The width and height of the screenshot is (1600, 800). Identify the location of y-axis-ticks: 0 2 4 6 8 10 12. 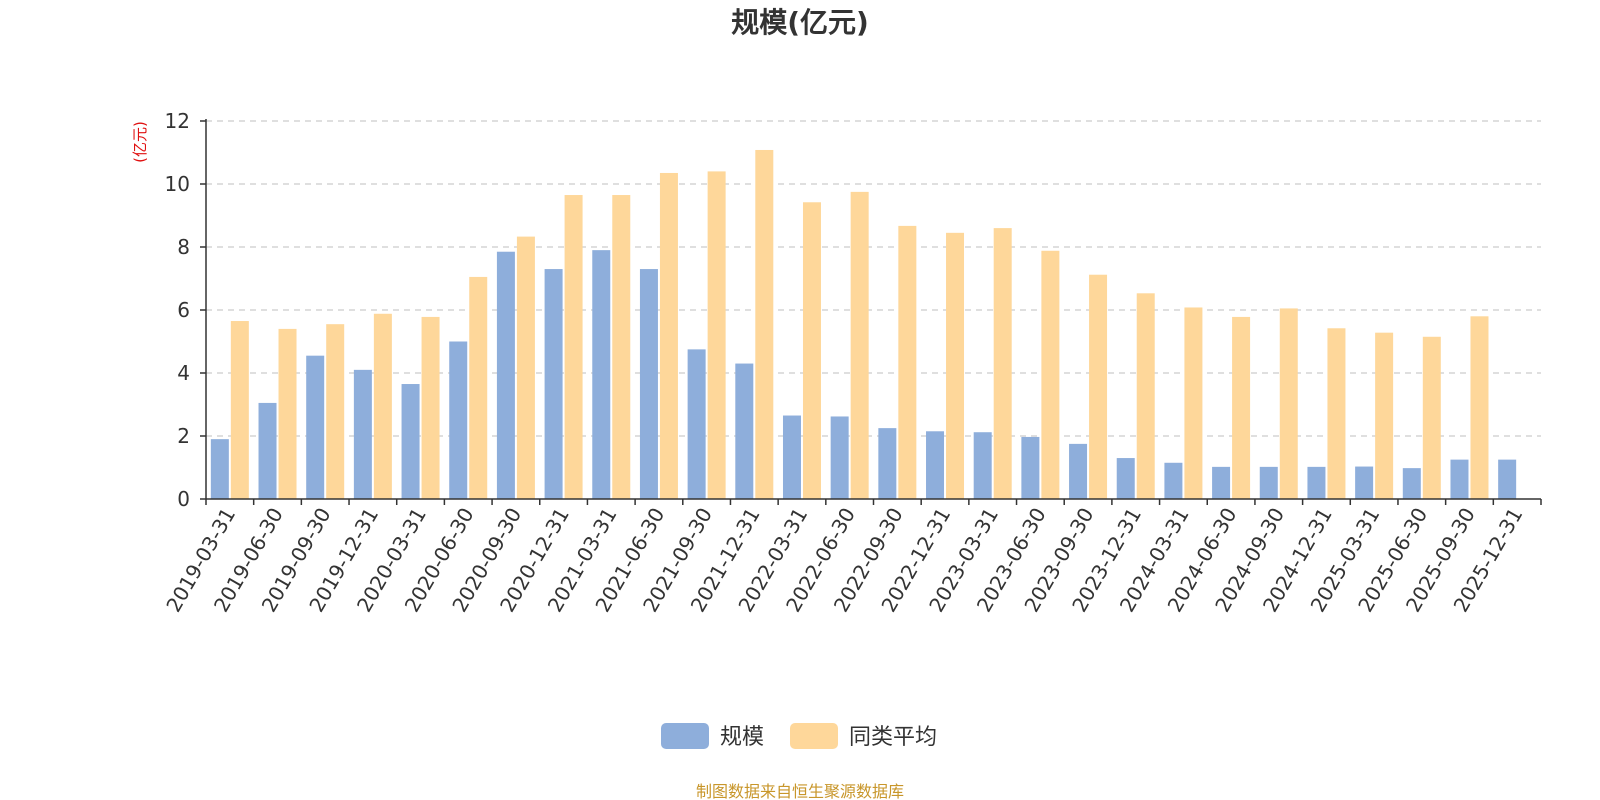
(185, 310).